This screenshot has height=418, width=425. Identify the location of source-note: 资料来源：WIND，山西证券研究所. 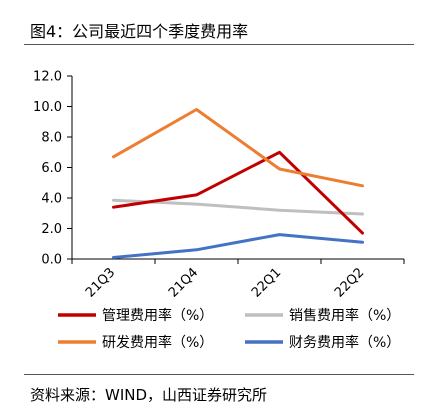
(149, 395).